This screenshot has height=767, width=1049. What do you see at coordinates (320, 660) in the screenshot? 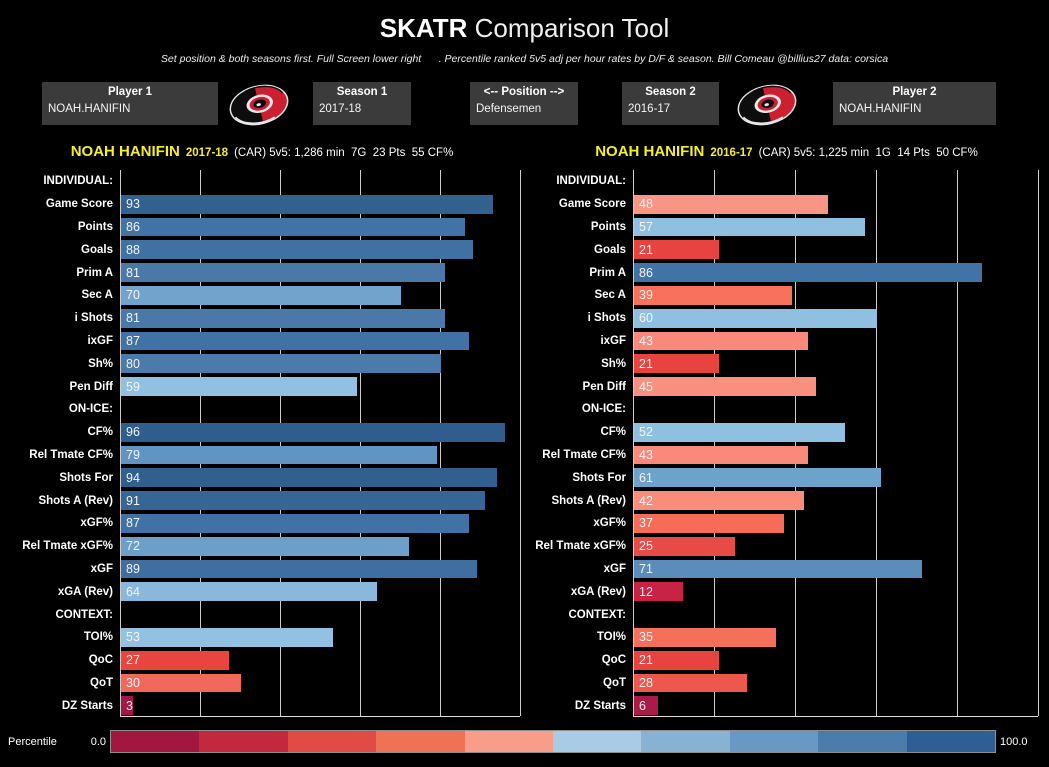
I see `plot-area: 27` at bounding box center [320, 660].